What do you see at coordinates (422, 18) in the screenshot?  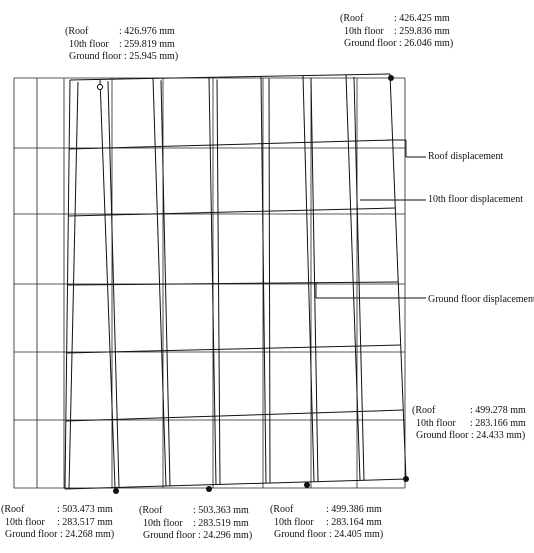 I see `label-roof-value: : 426.425 mm` at bounding box center [422, 18].